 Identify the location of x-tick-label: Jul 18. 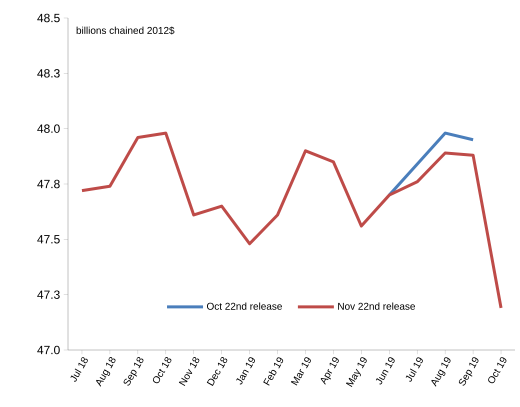
(79, 369).